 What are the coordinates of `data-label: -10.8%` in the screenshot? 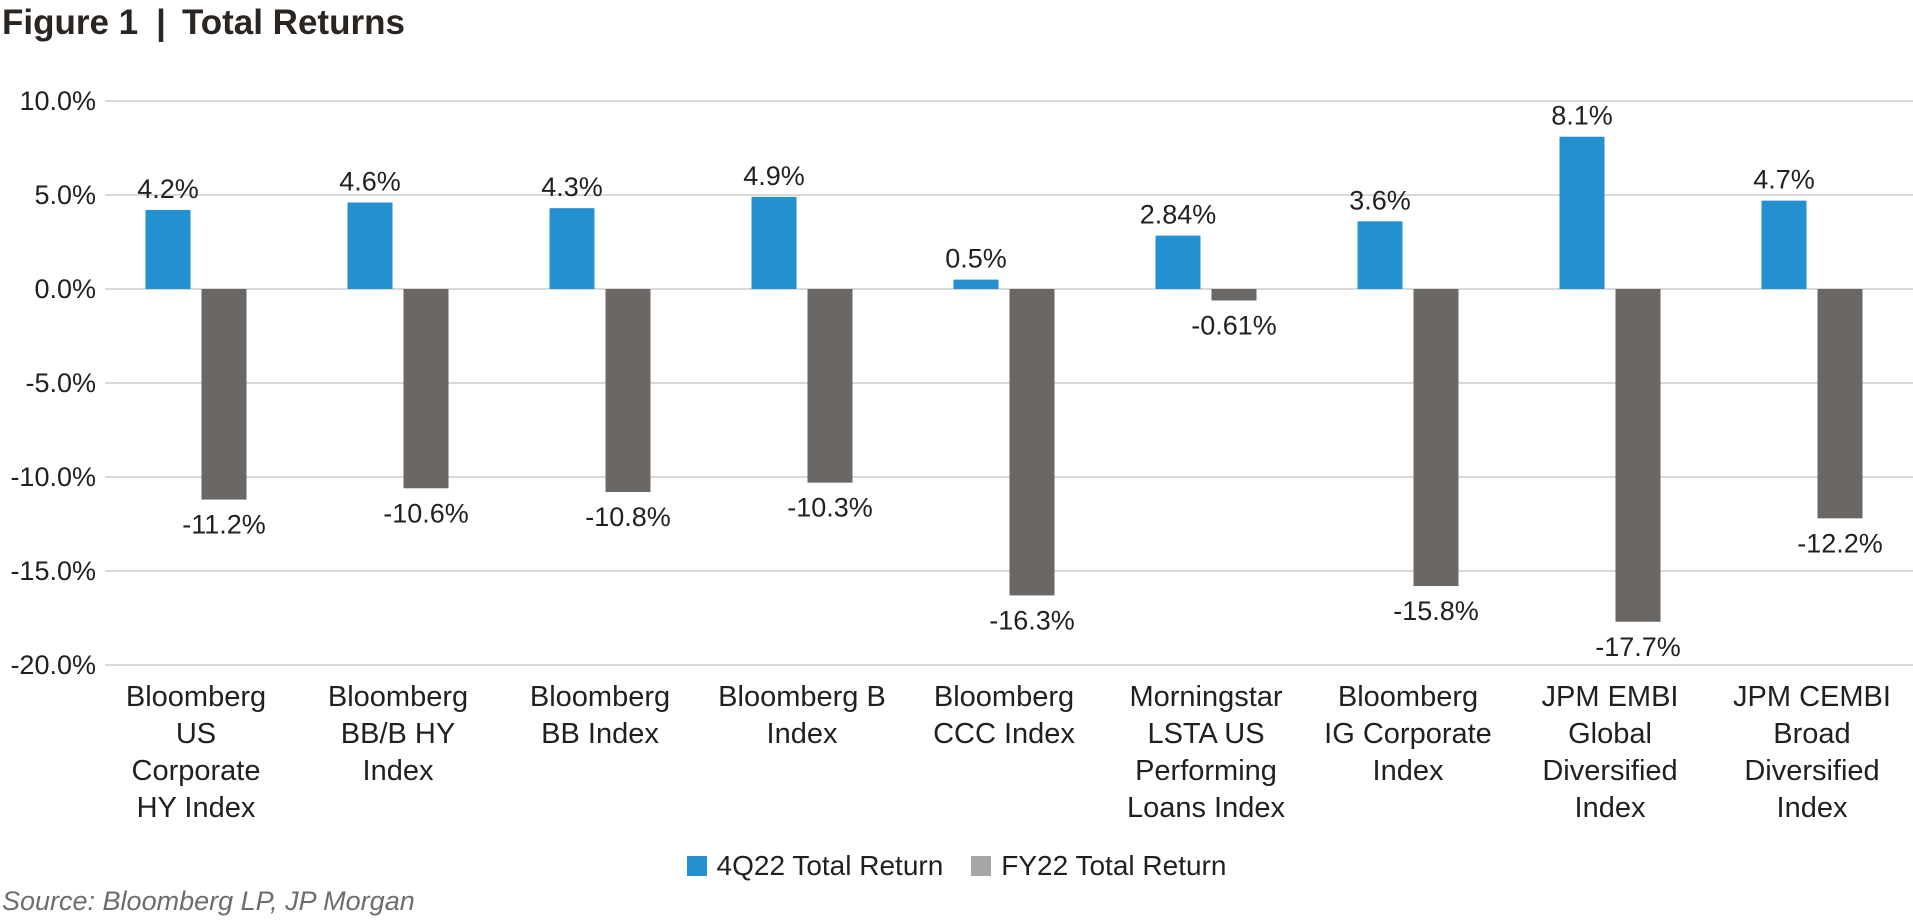 It's located at (628, 517).